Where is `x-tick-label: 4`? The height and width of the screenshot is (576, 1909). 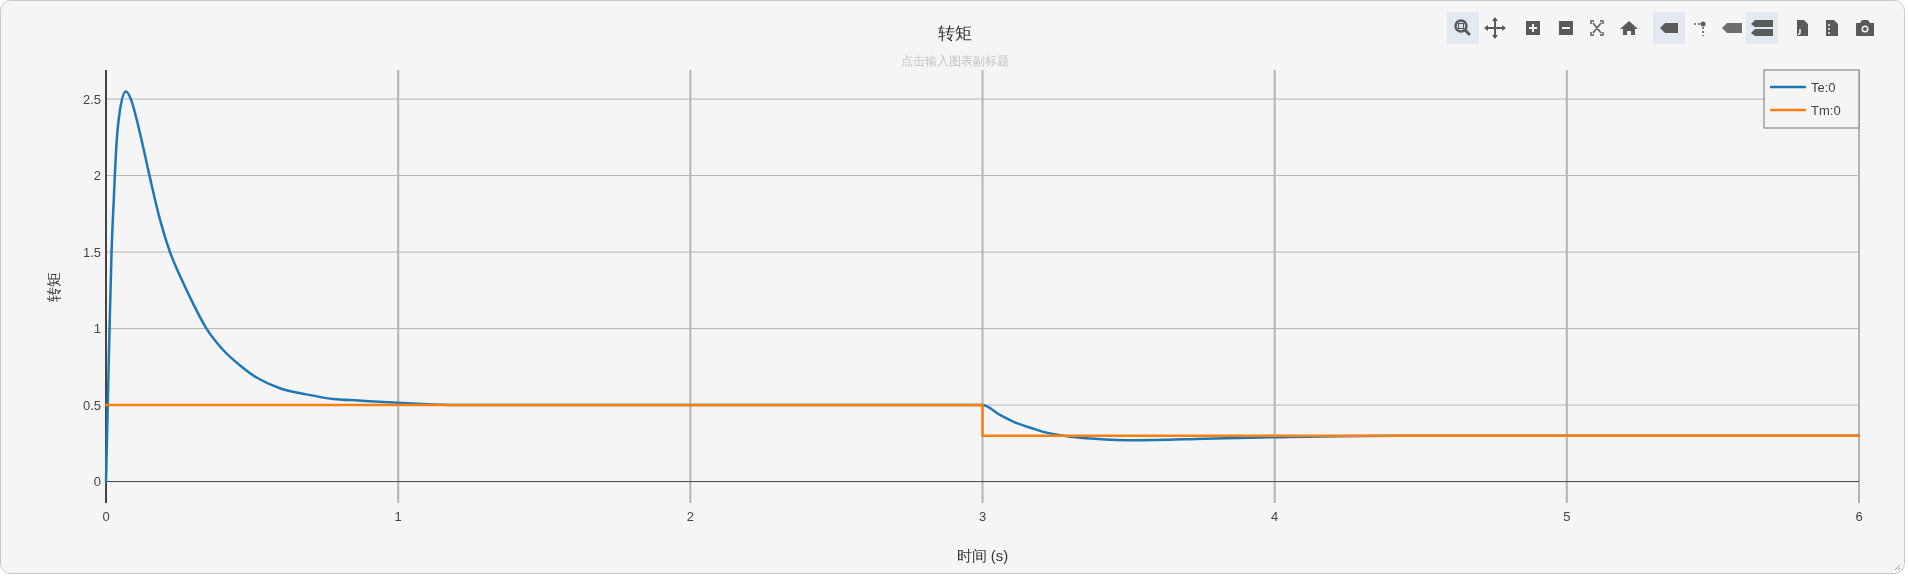
x-tick-label: 4 is located at coordinates (1275, 516).